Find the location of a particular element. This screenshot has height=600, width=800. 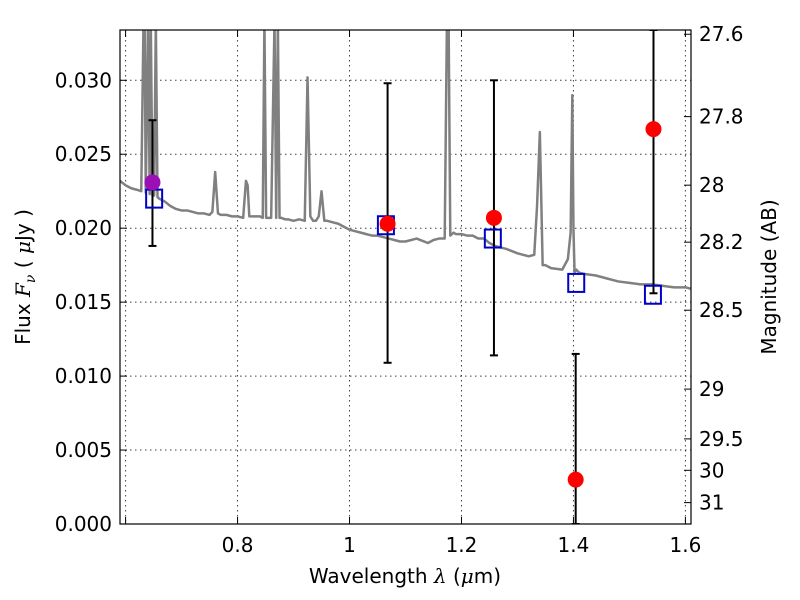

y2-tick-label: 29 is located at coordinates (711, 389).